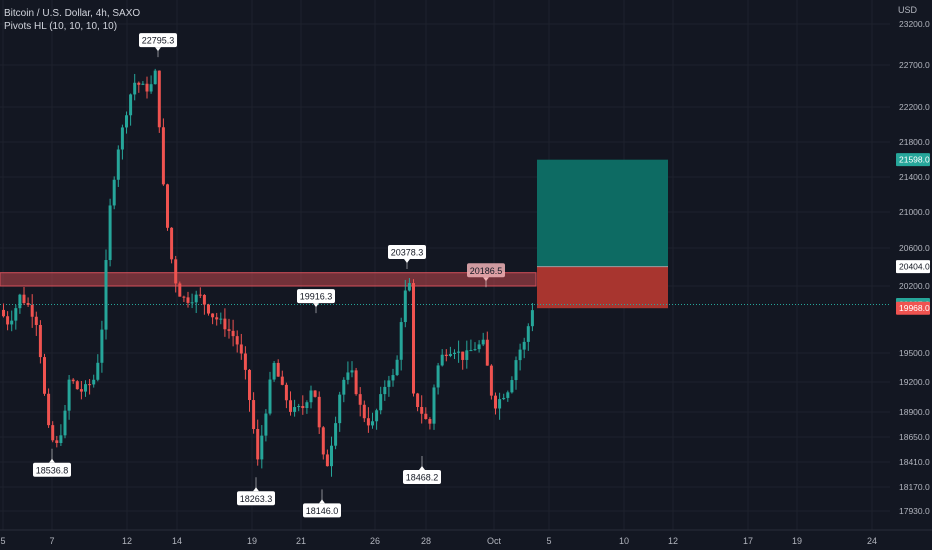 The width and height of the screenshot is (932, 550). I want to click on time-tick-label: 24, so click(872, 541).